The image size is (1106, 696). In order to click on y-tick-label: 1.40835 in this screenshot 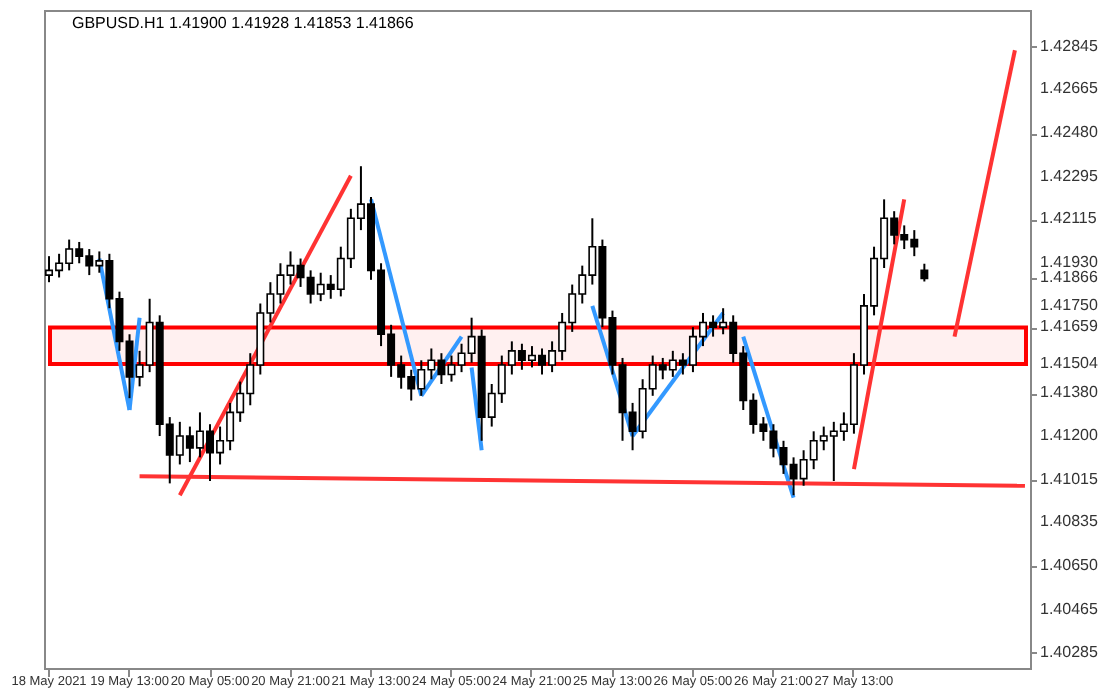, I will do `click(1069, 521)`.